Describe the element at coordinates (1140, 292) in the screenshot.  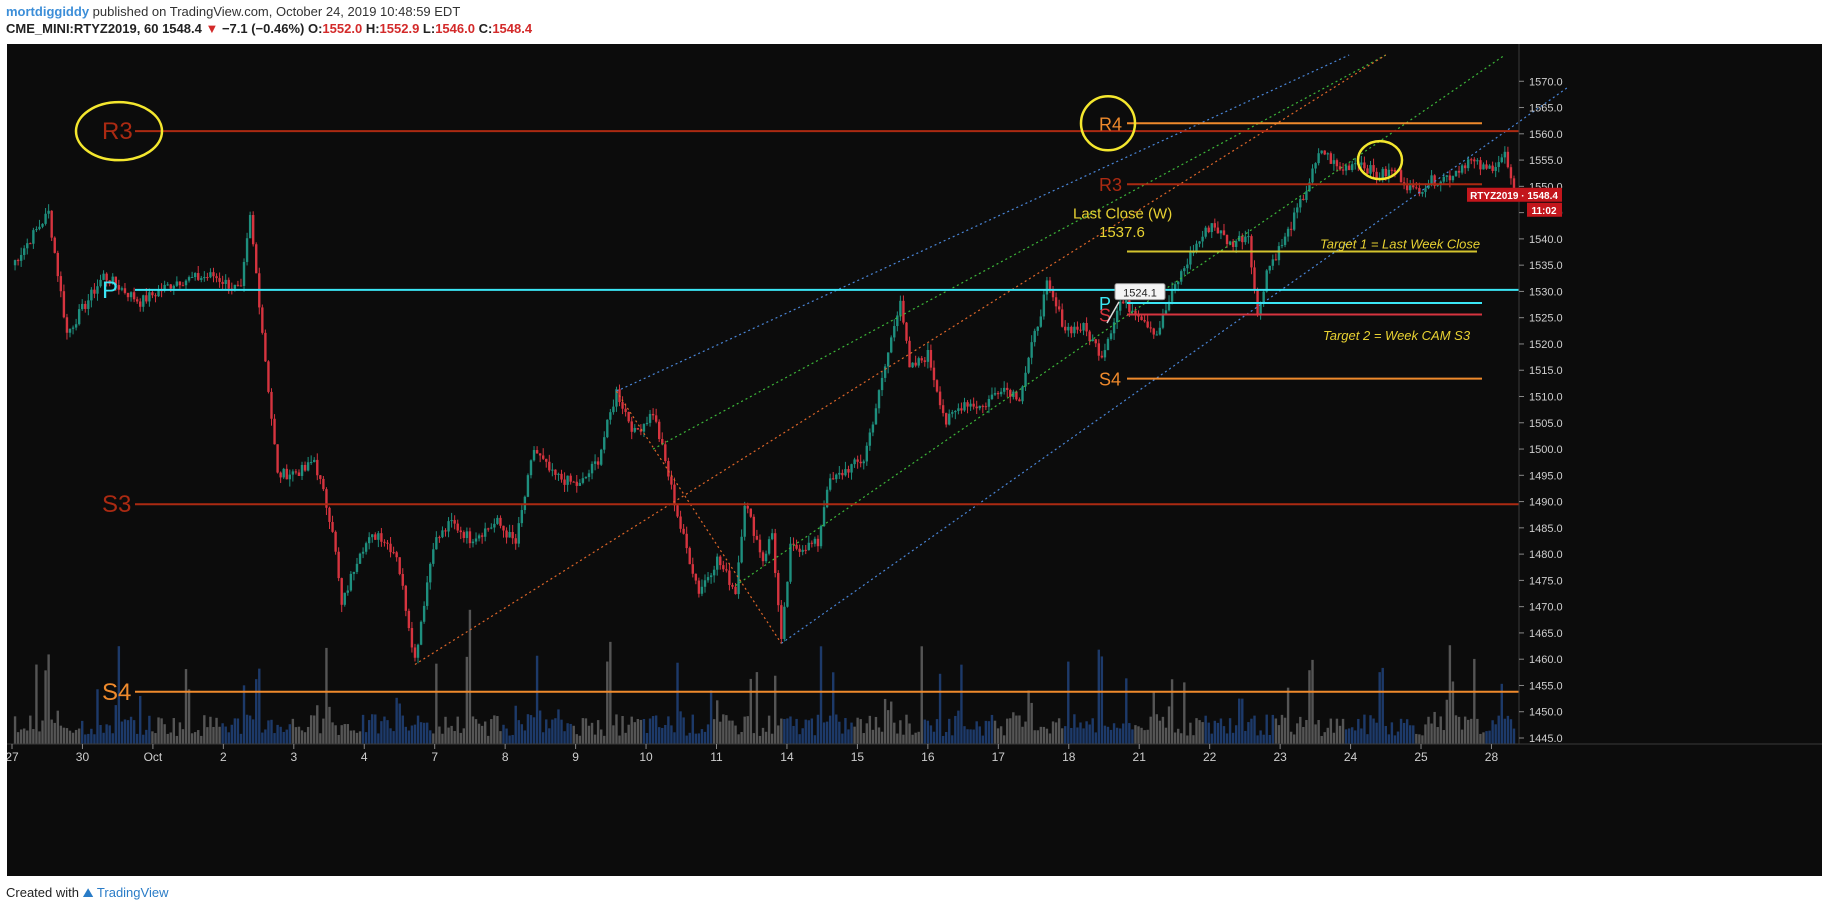
I see `price-callout-box` at that location.